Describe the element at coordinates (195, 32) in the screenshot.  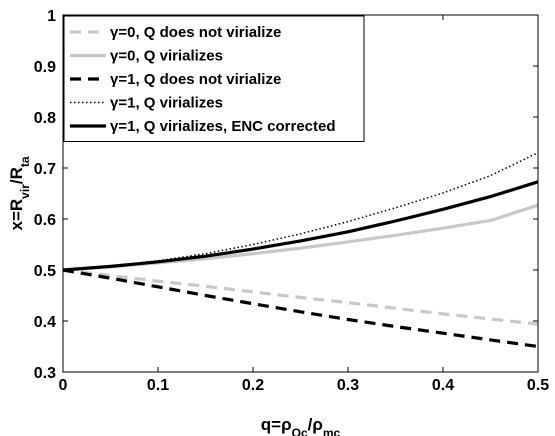
I see `legend-label-1: γ=0, Q does not virialize` at that location.